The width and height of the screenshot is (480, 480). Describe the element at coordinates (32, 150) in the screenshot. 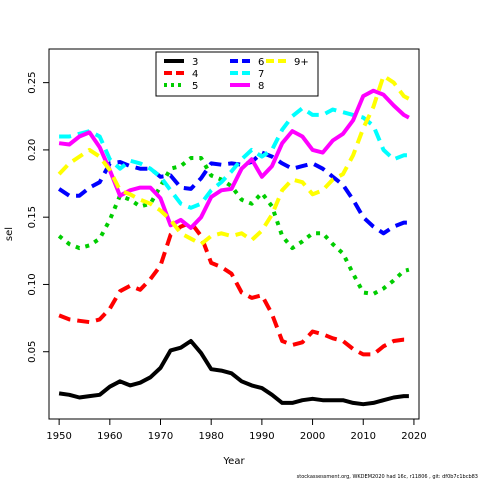

I see `y-tick-label: 0.20` at that location.